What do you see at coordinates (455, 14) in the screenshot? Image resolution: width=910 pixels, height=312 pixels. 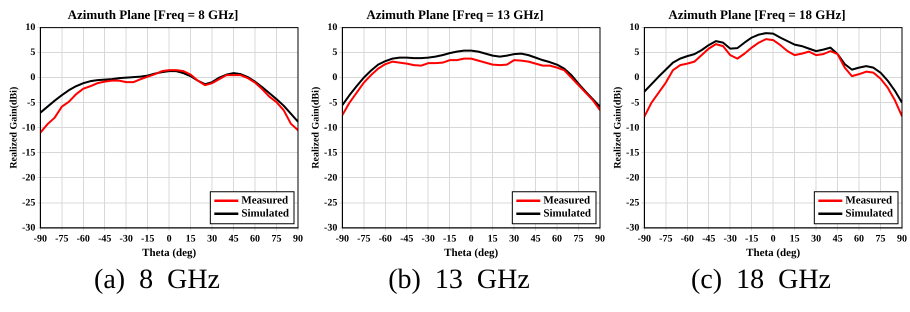 I see `chart-title: Azimuth Plane [Freq = 13 GHz]` at bounding box center [455, 14].